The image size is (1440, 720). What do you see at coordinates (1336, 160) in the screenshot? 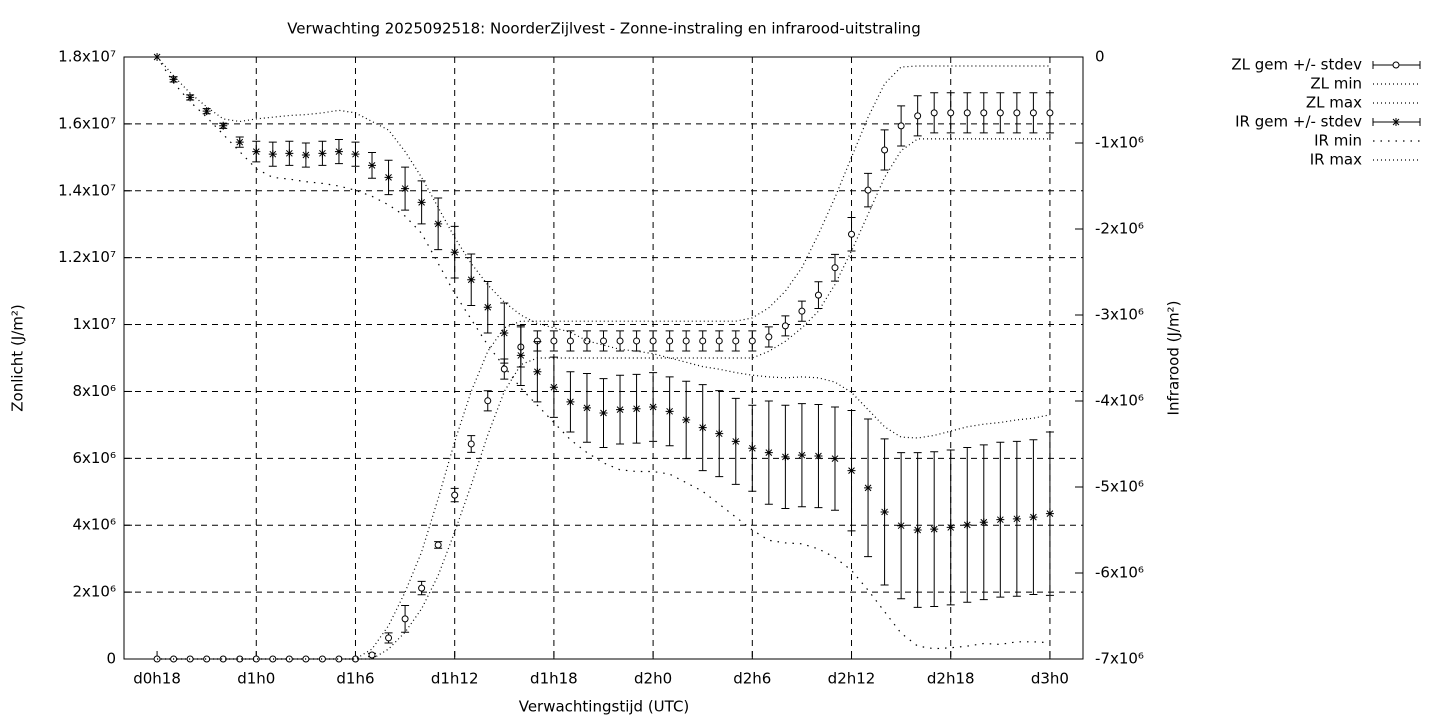
I see `legend-label: IR max` at bounding box center [1336, 160].